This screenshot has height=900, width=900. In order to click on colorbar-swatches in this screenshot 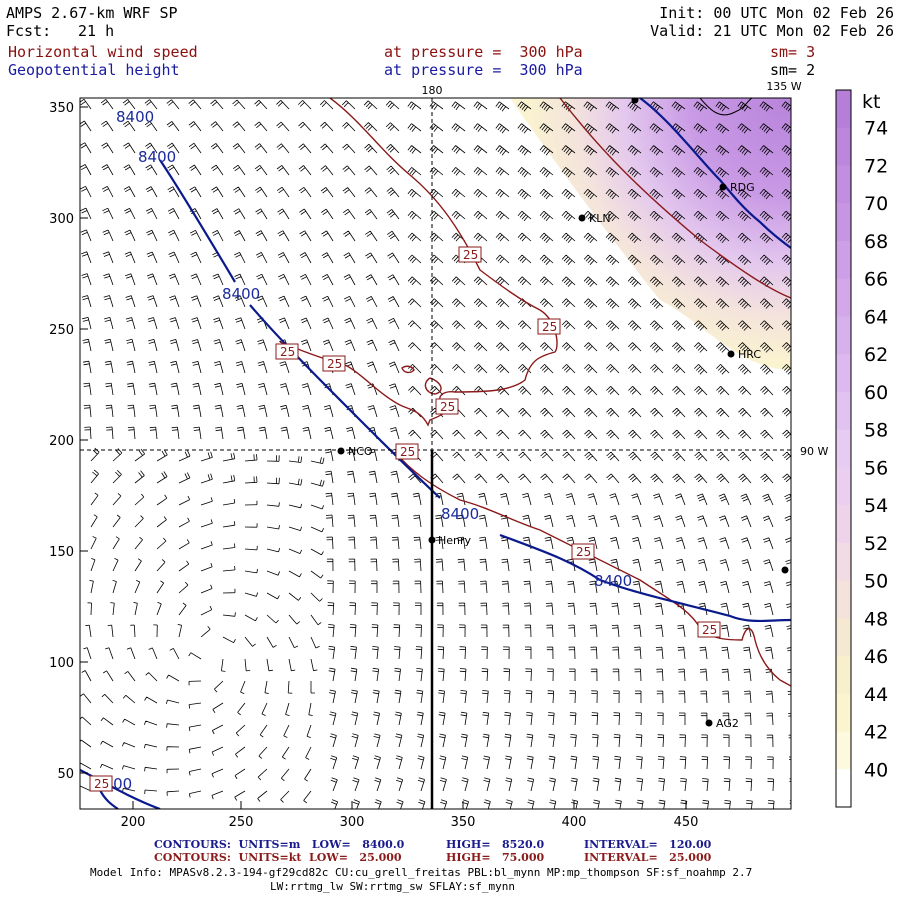, I will do `click(843, 449)`.